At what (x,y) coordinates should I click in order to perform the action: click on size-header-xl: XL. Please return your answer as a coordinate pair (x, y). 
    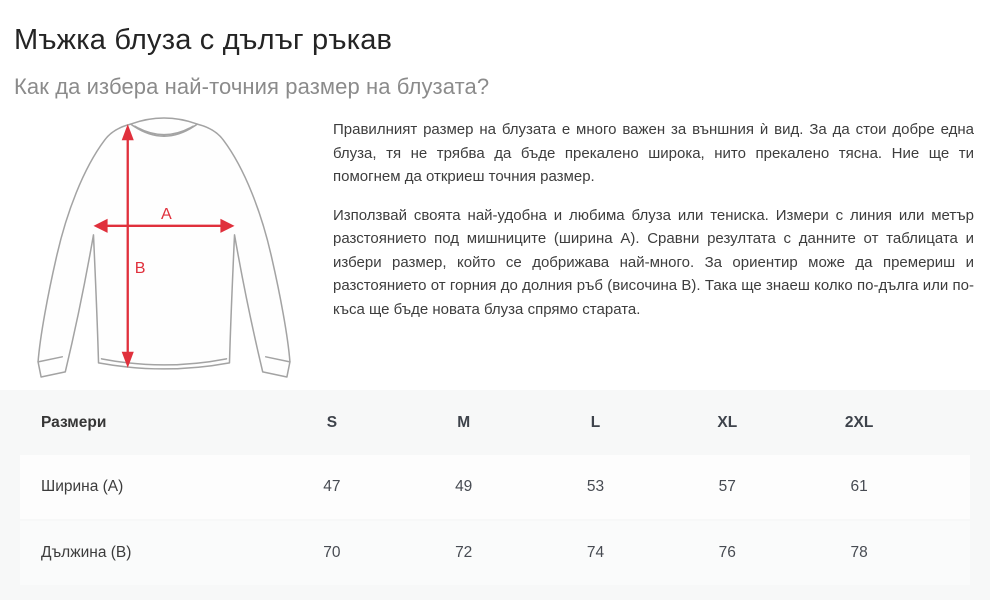
    Looking at the image, I should click on (727, 422).